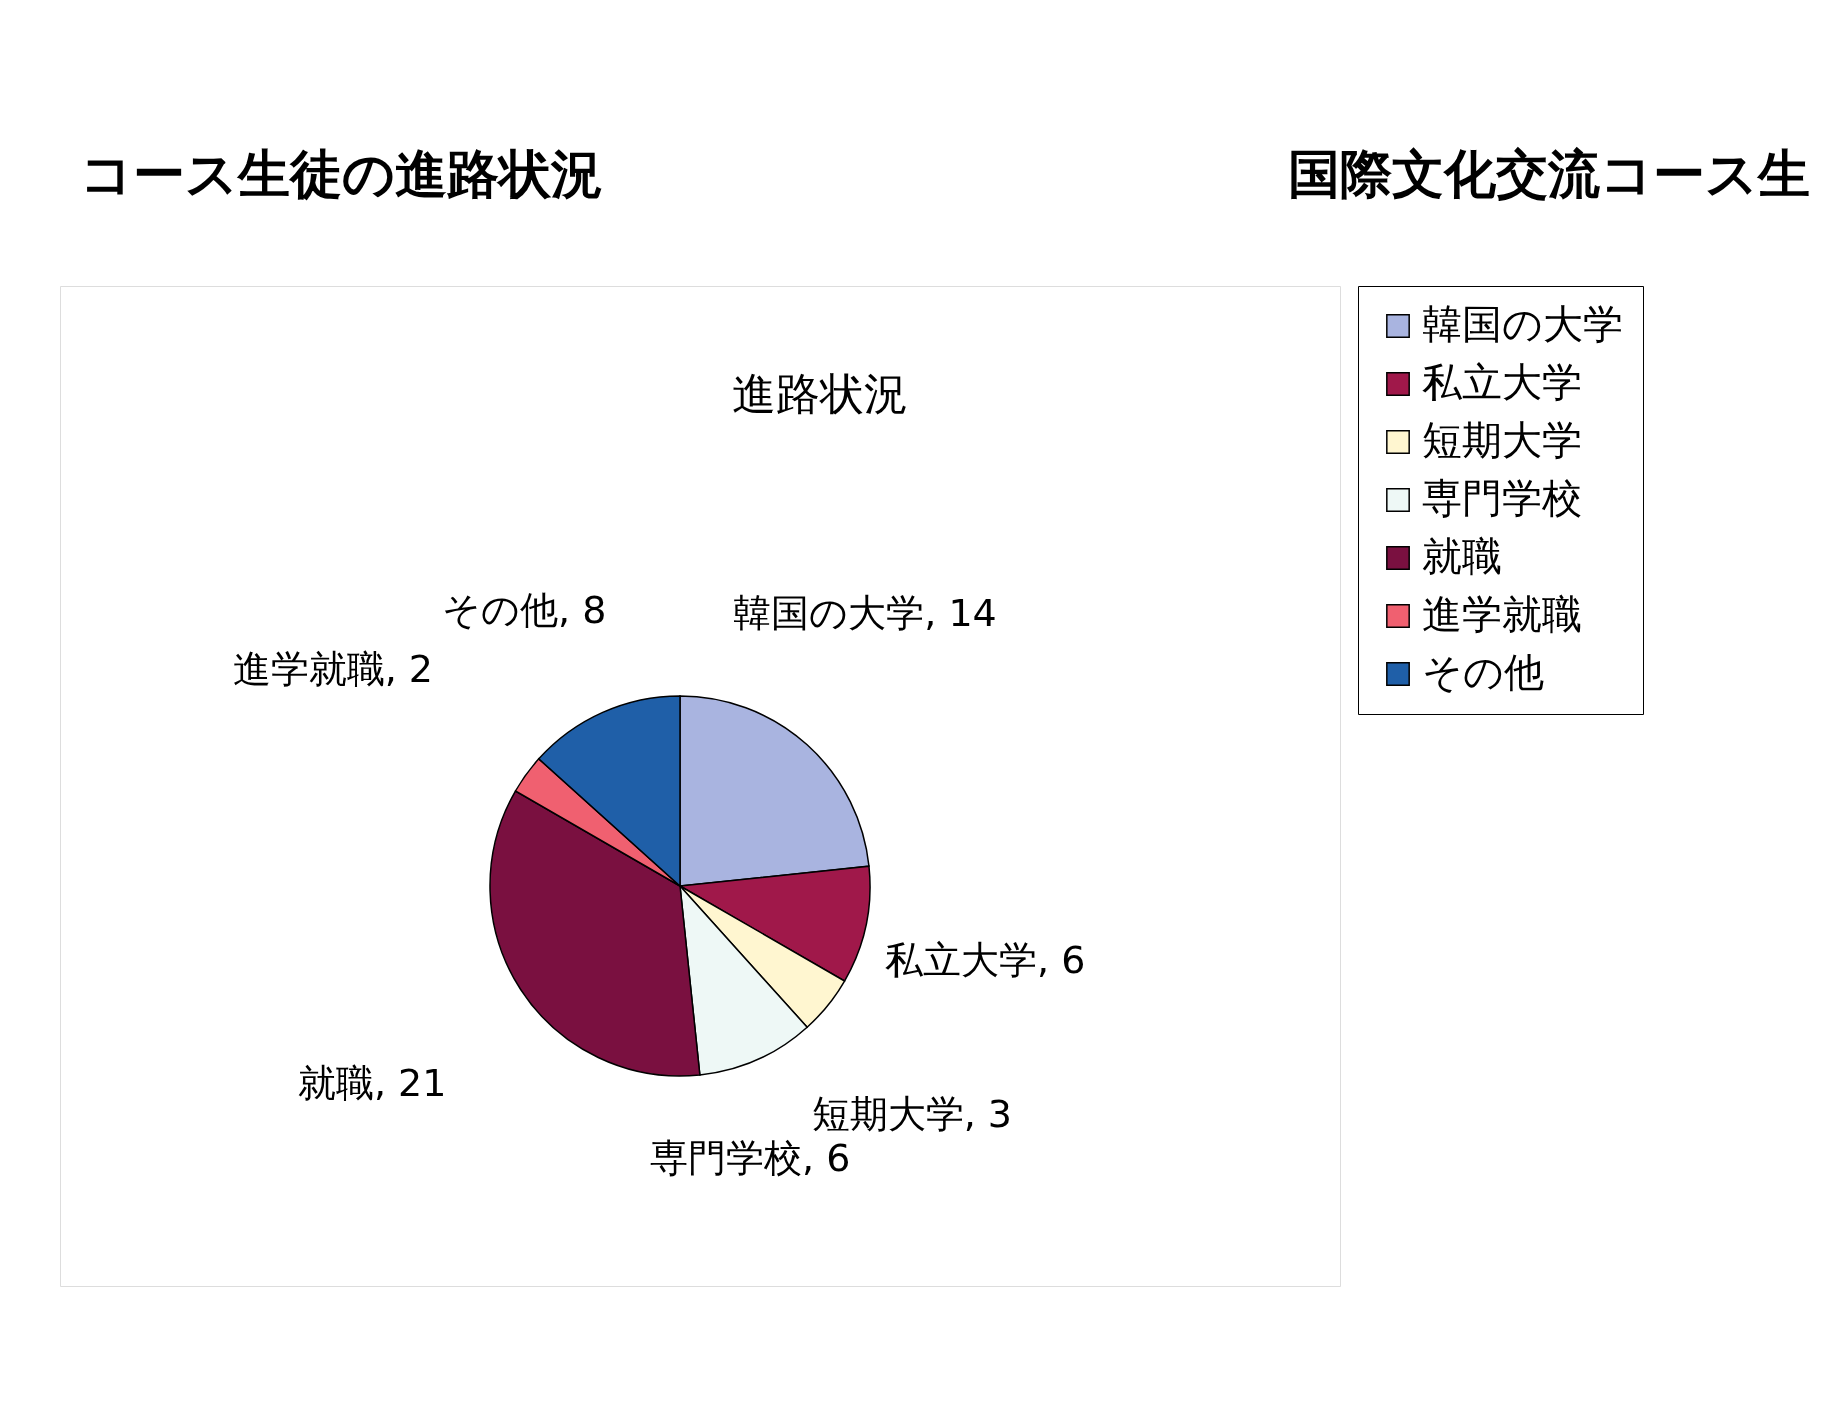 The image size is (1845, 1401). I want to click on text: コース生徒の進路状況, so click(341, 174).